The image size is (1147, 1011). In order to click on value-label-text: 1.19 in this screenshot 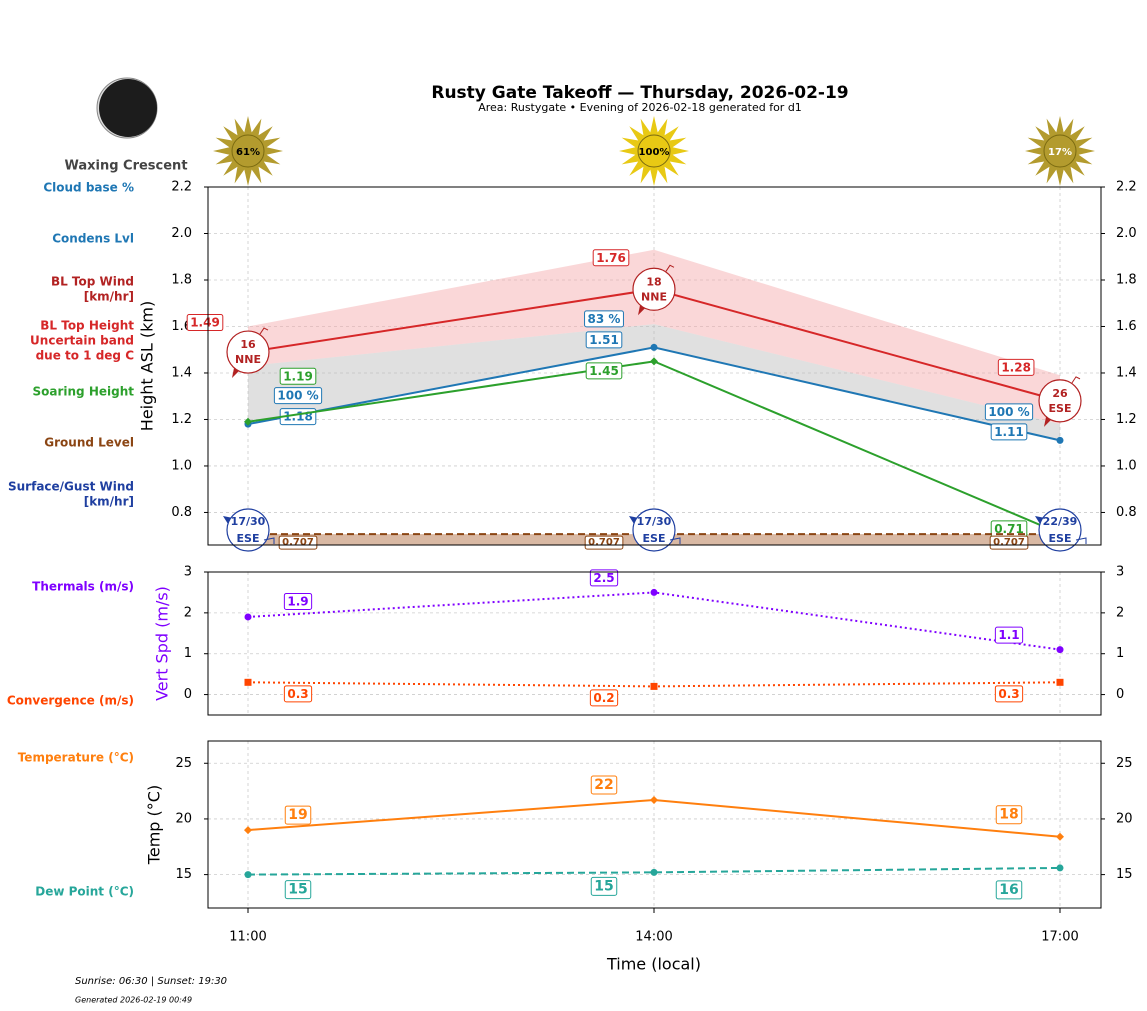, I will do `click(298, 376)`.